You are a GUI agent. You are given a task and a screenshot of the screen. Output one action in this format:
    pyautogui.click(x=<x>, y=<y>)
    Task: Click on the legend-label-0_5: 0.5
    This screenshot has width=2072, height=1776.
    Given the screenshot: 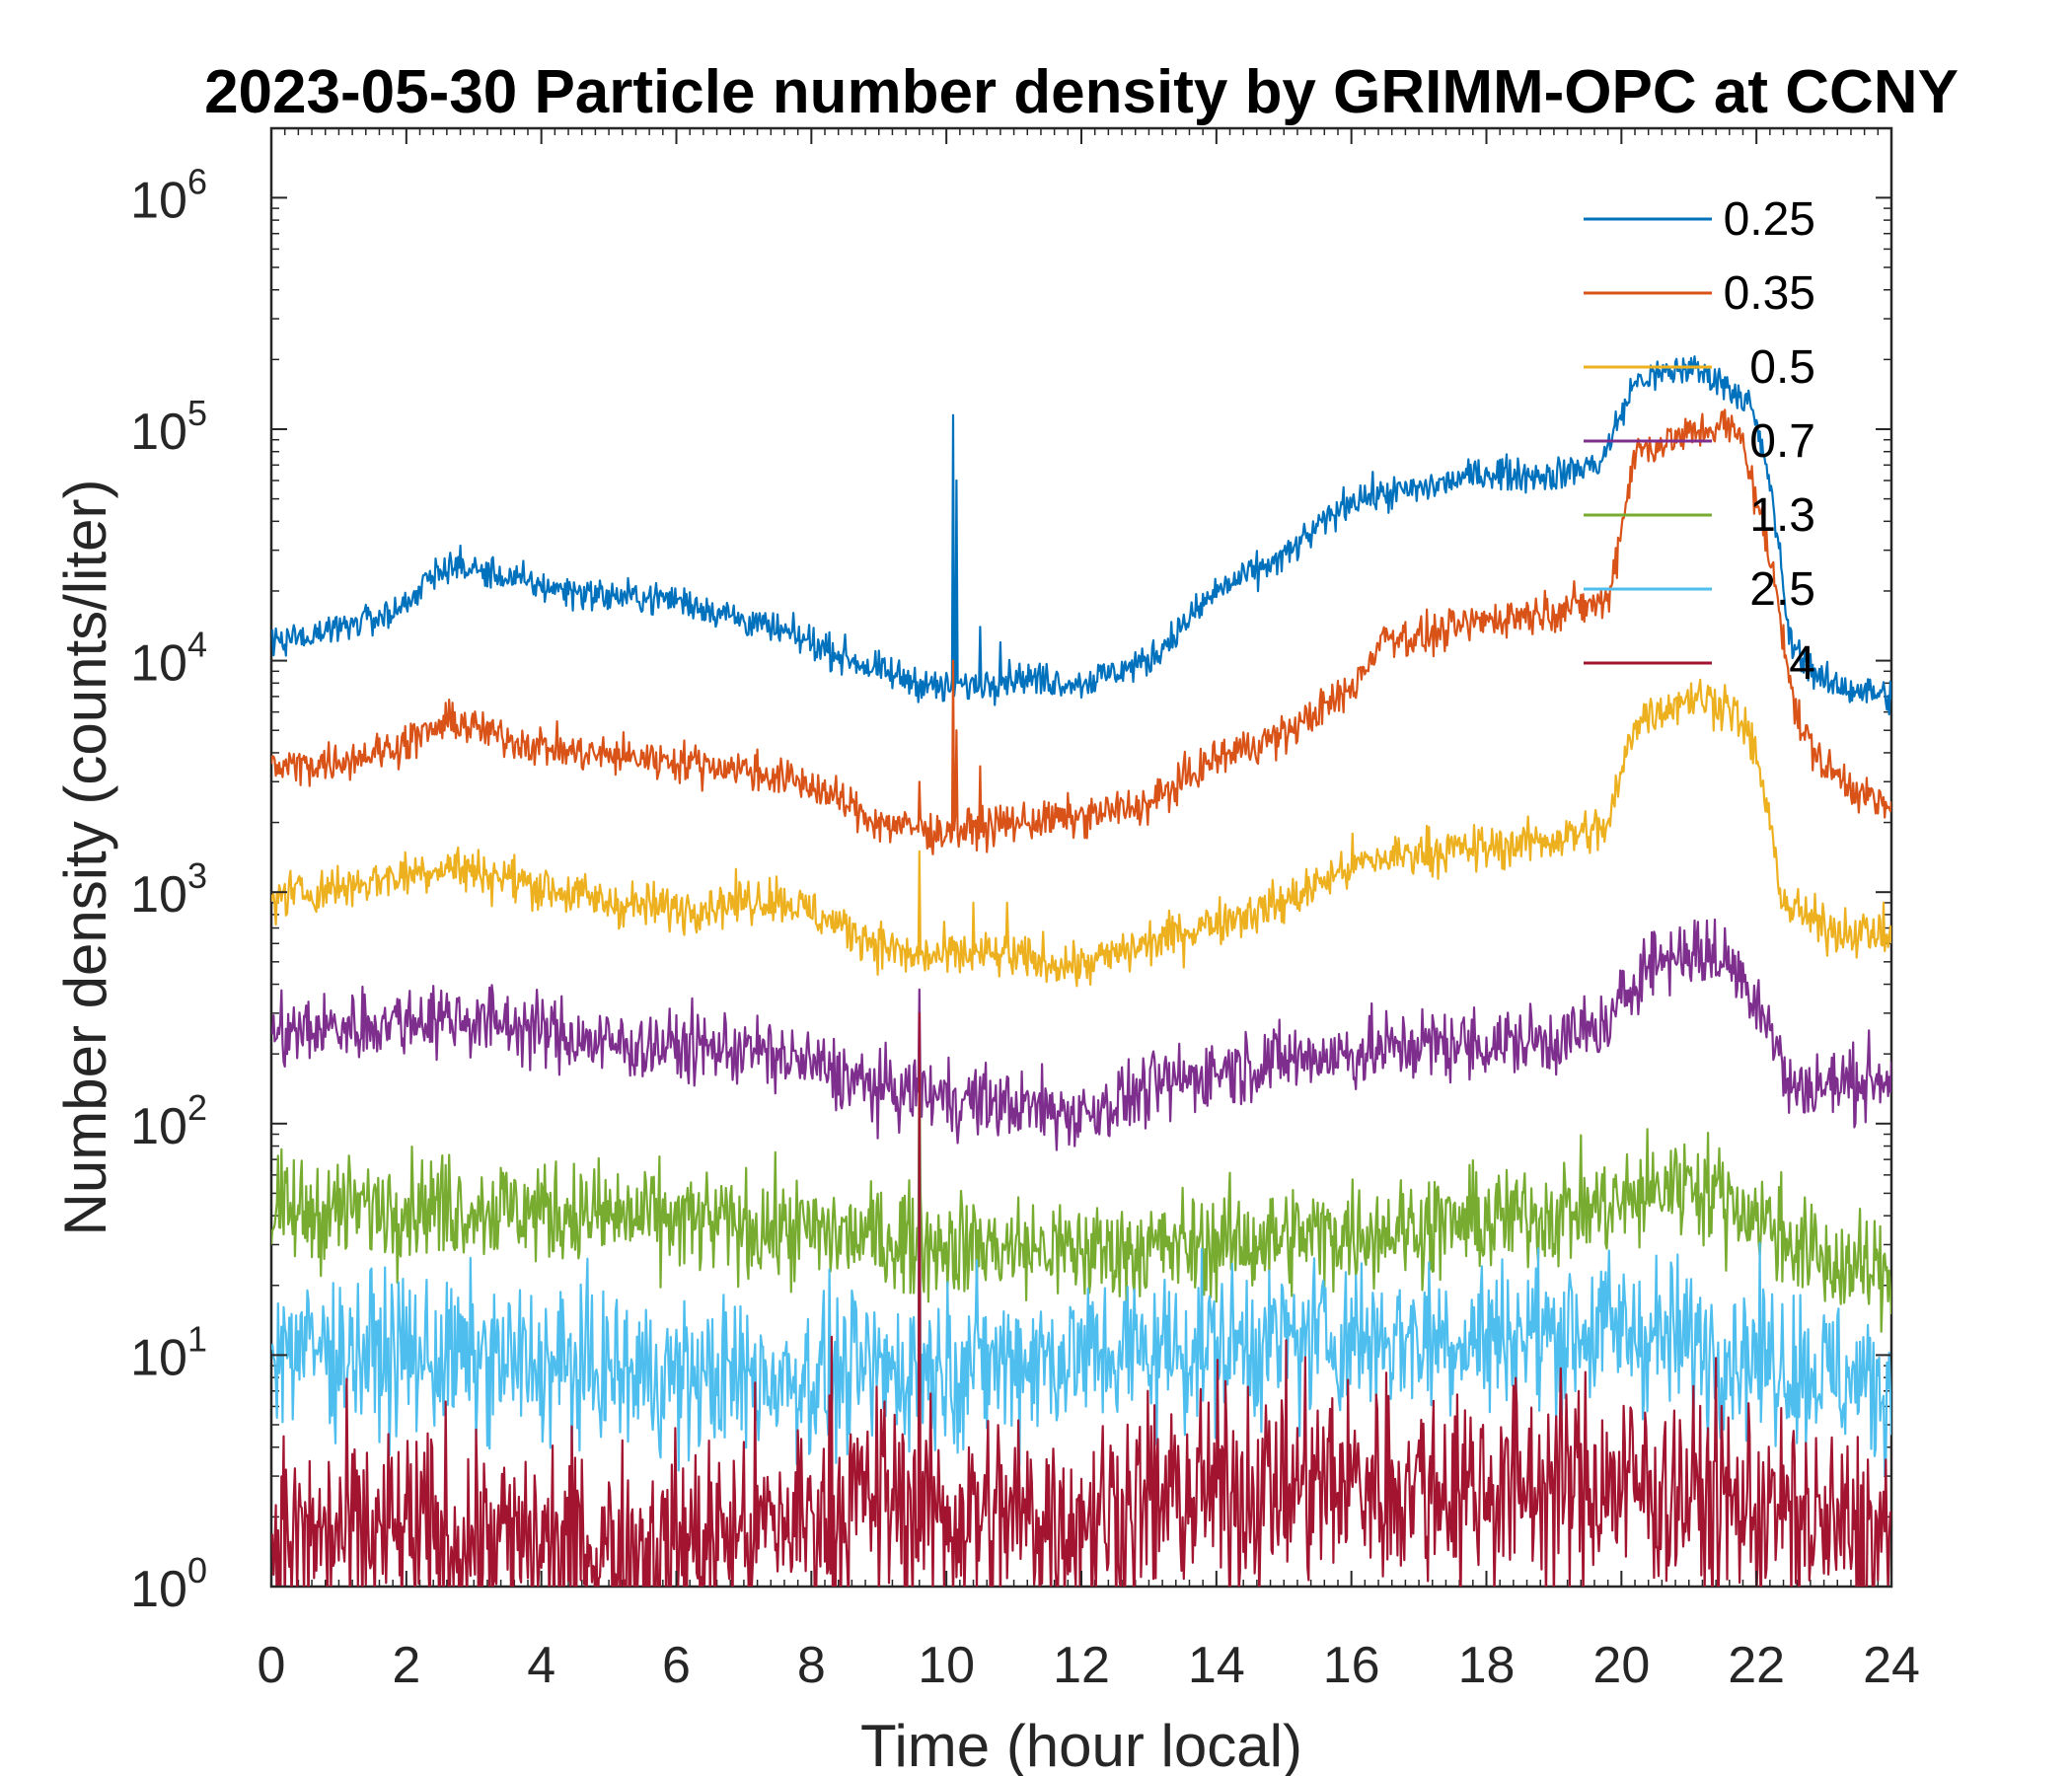 What is the action you would take?
    pyautogui.click(x=1782, y=368)
    